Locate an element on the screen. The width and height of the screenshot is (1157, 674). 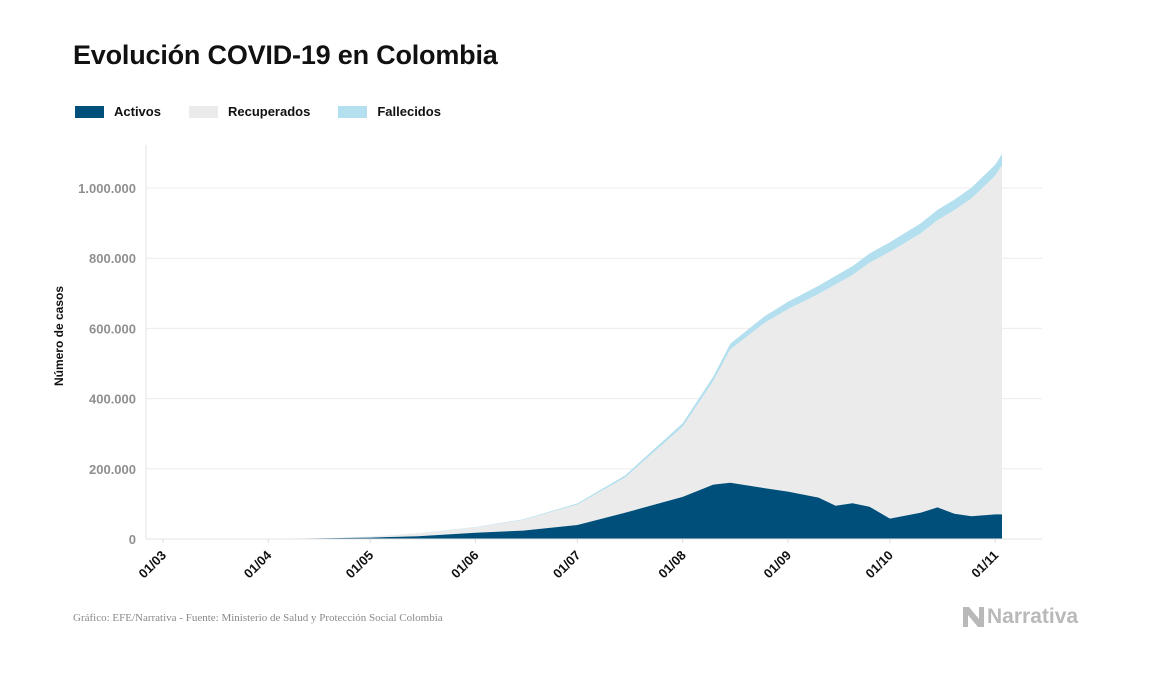
legend-item-activos: Activos is located at coordinates (118, 111).